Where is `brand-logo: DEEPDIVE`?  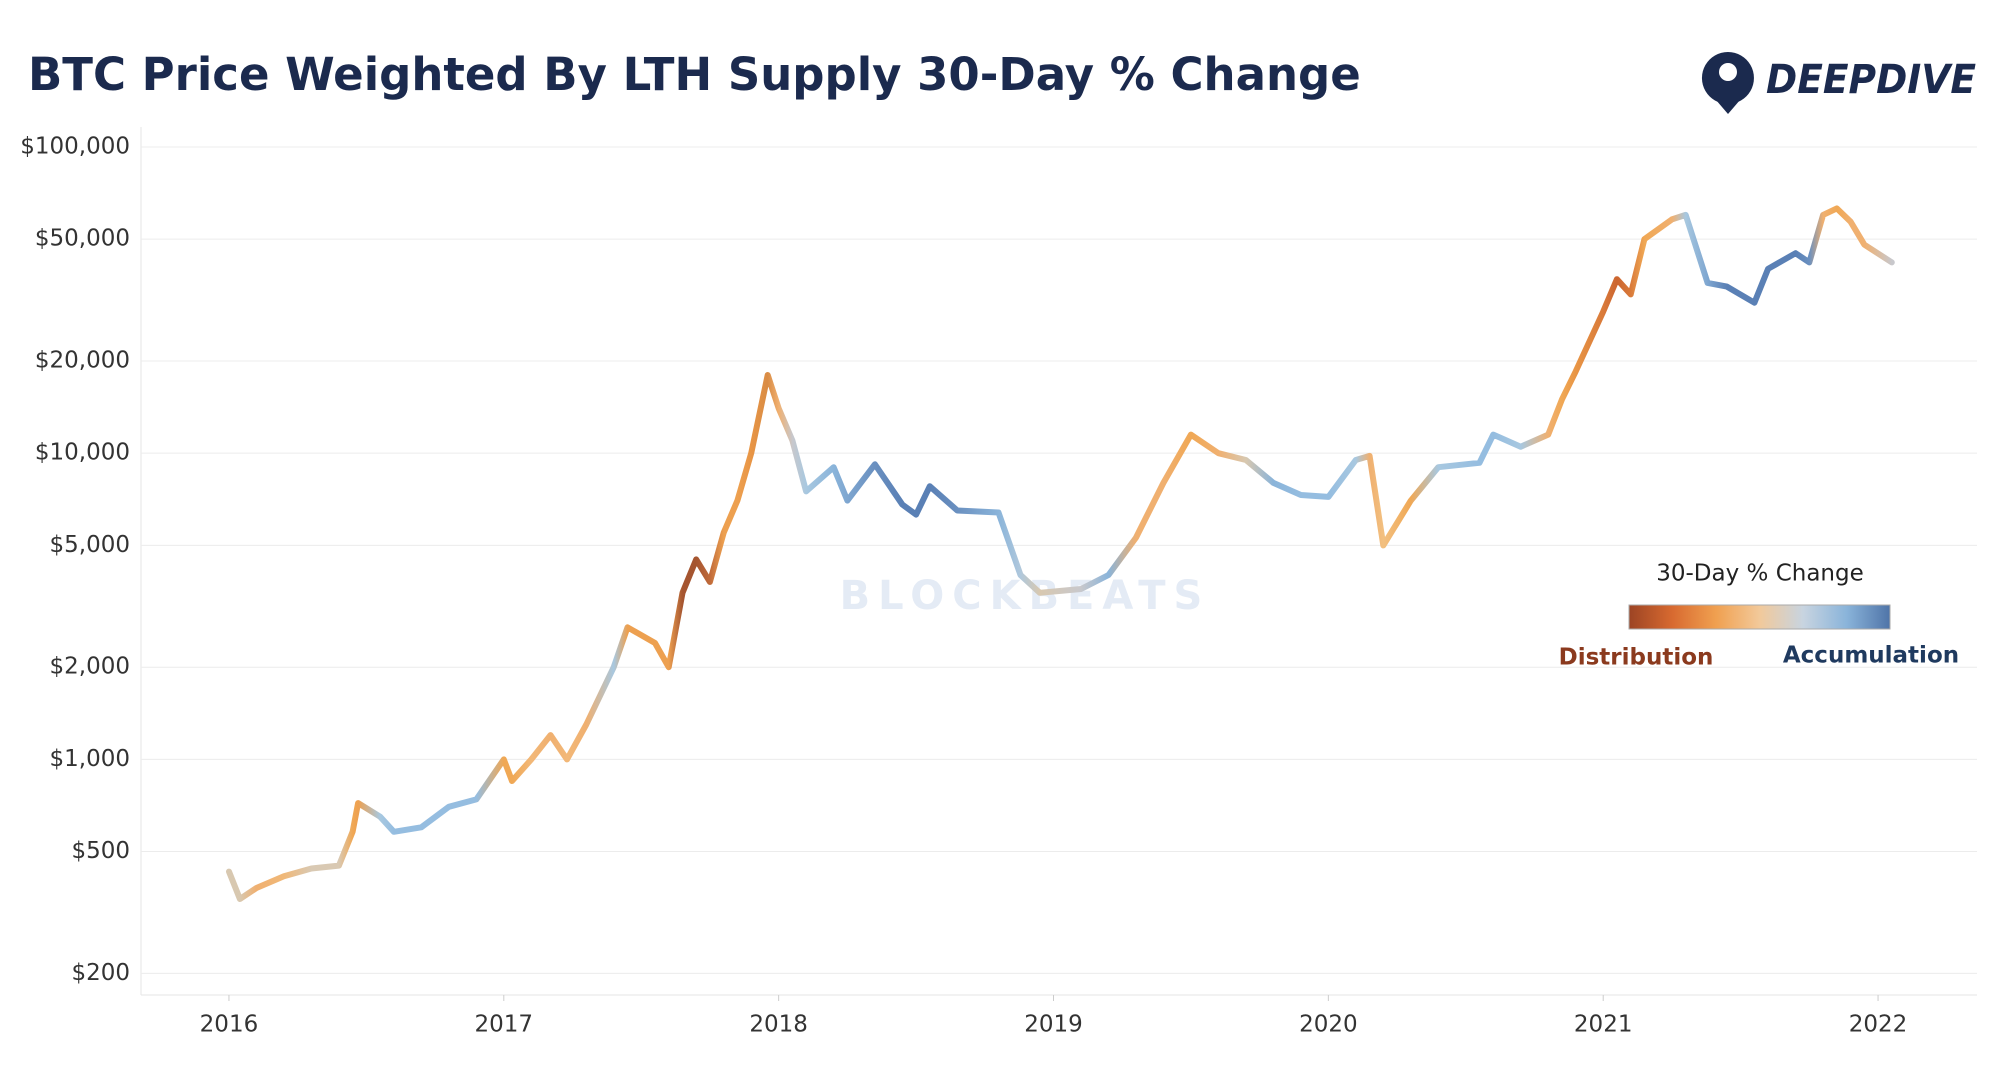 brand-logo: DEEPDIVE is located at coordinates (1838, 83).